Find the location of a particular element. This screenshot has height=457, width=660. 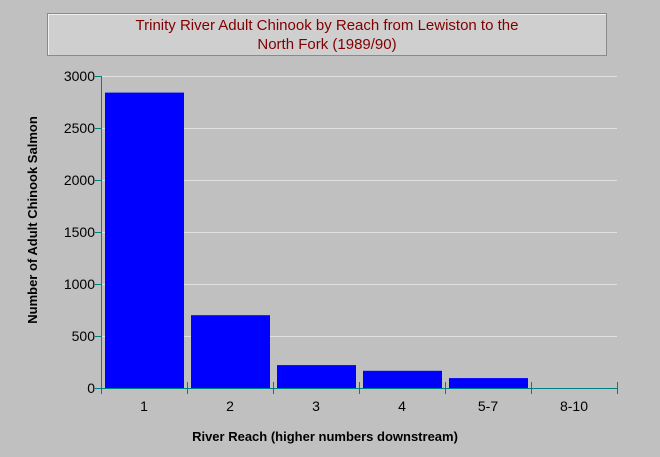

x-tick-label: 4 is located at coordinates (402, 406).